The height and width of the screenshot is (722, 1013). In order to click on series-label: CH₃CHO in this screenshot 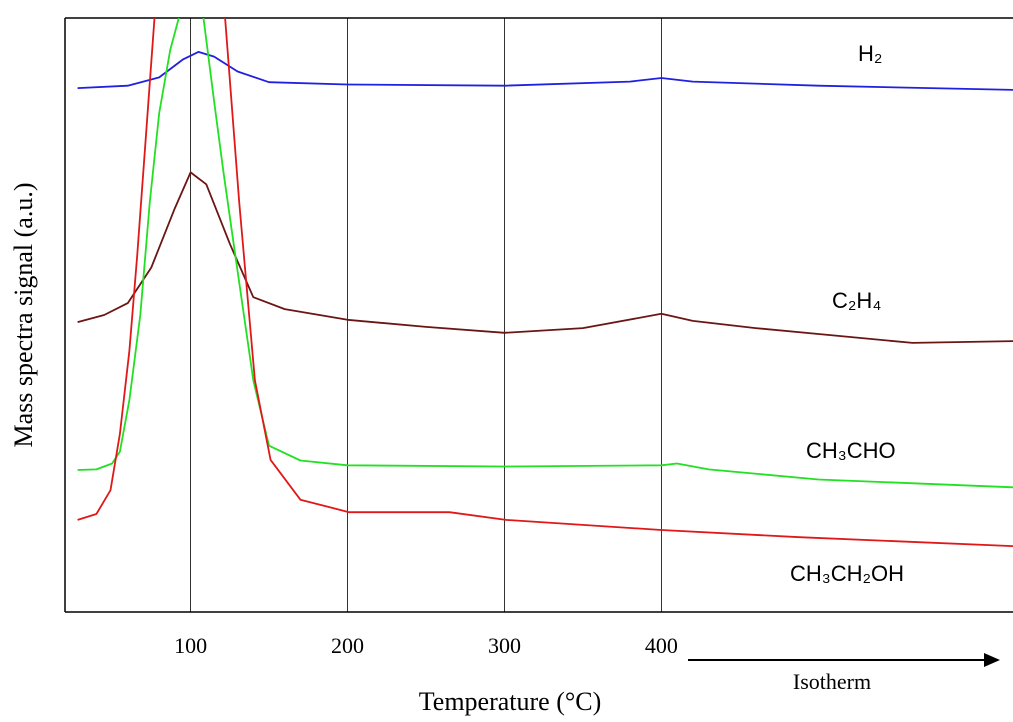, I will do `click(851, 450)`.